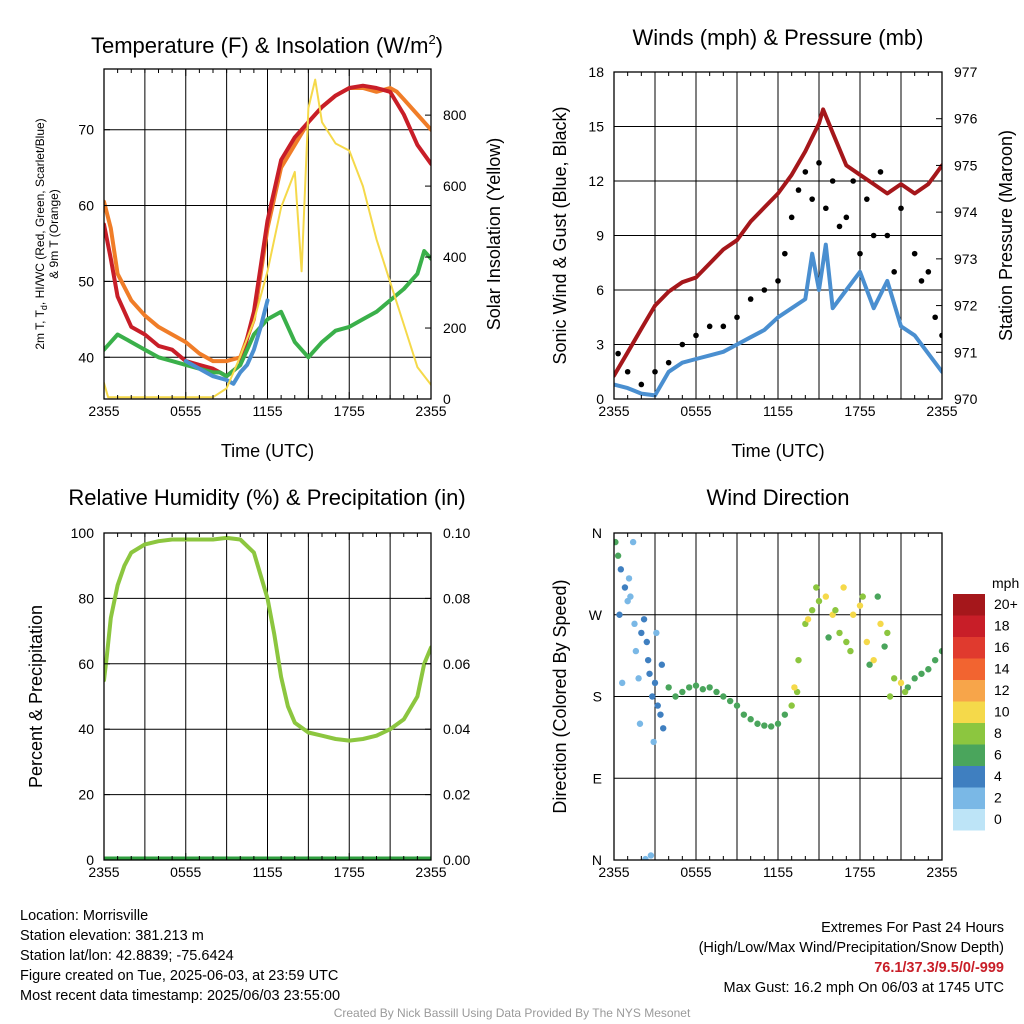  I want to click on chart-title: Winds (mph) & Pressure (mb), so click(778, 37).